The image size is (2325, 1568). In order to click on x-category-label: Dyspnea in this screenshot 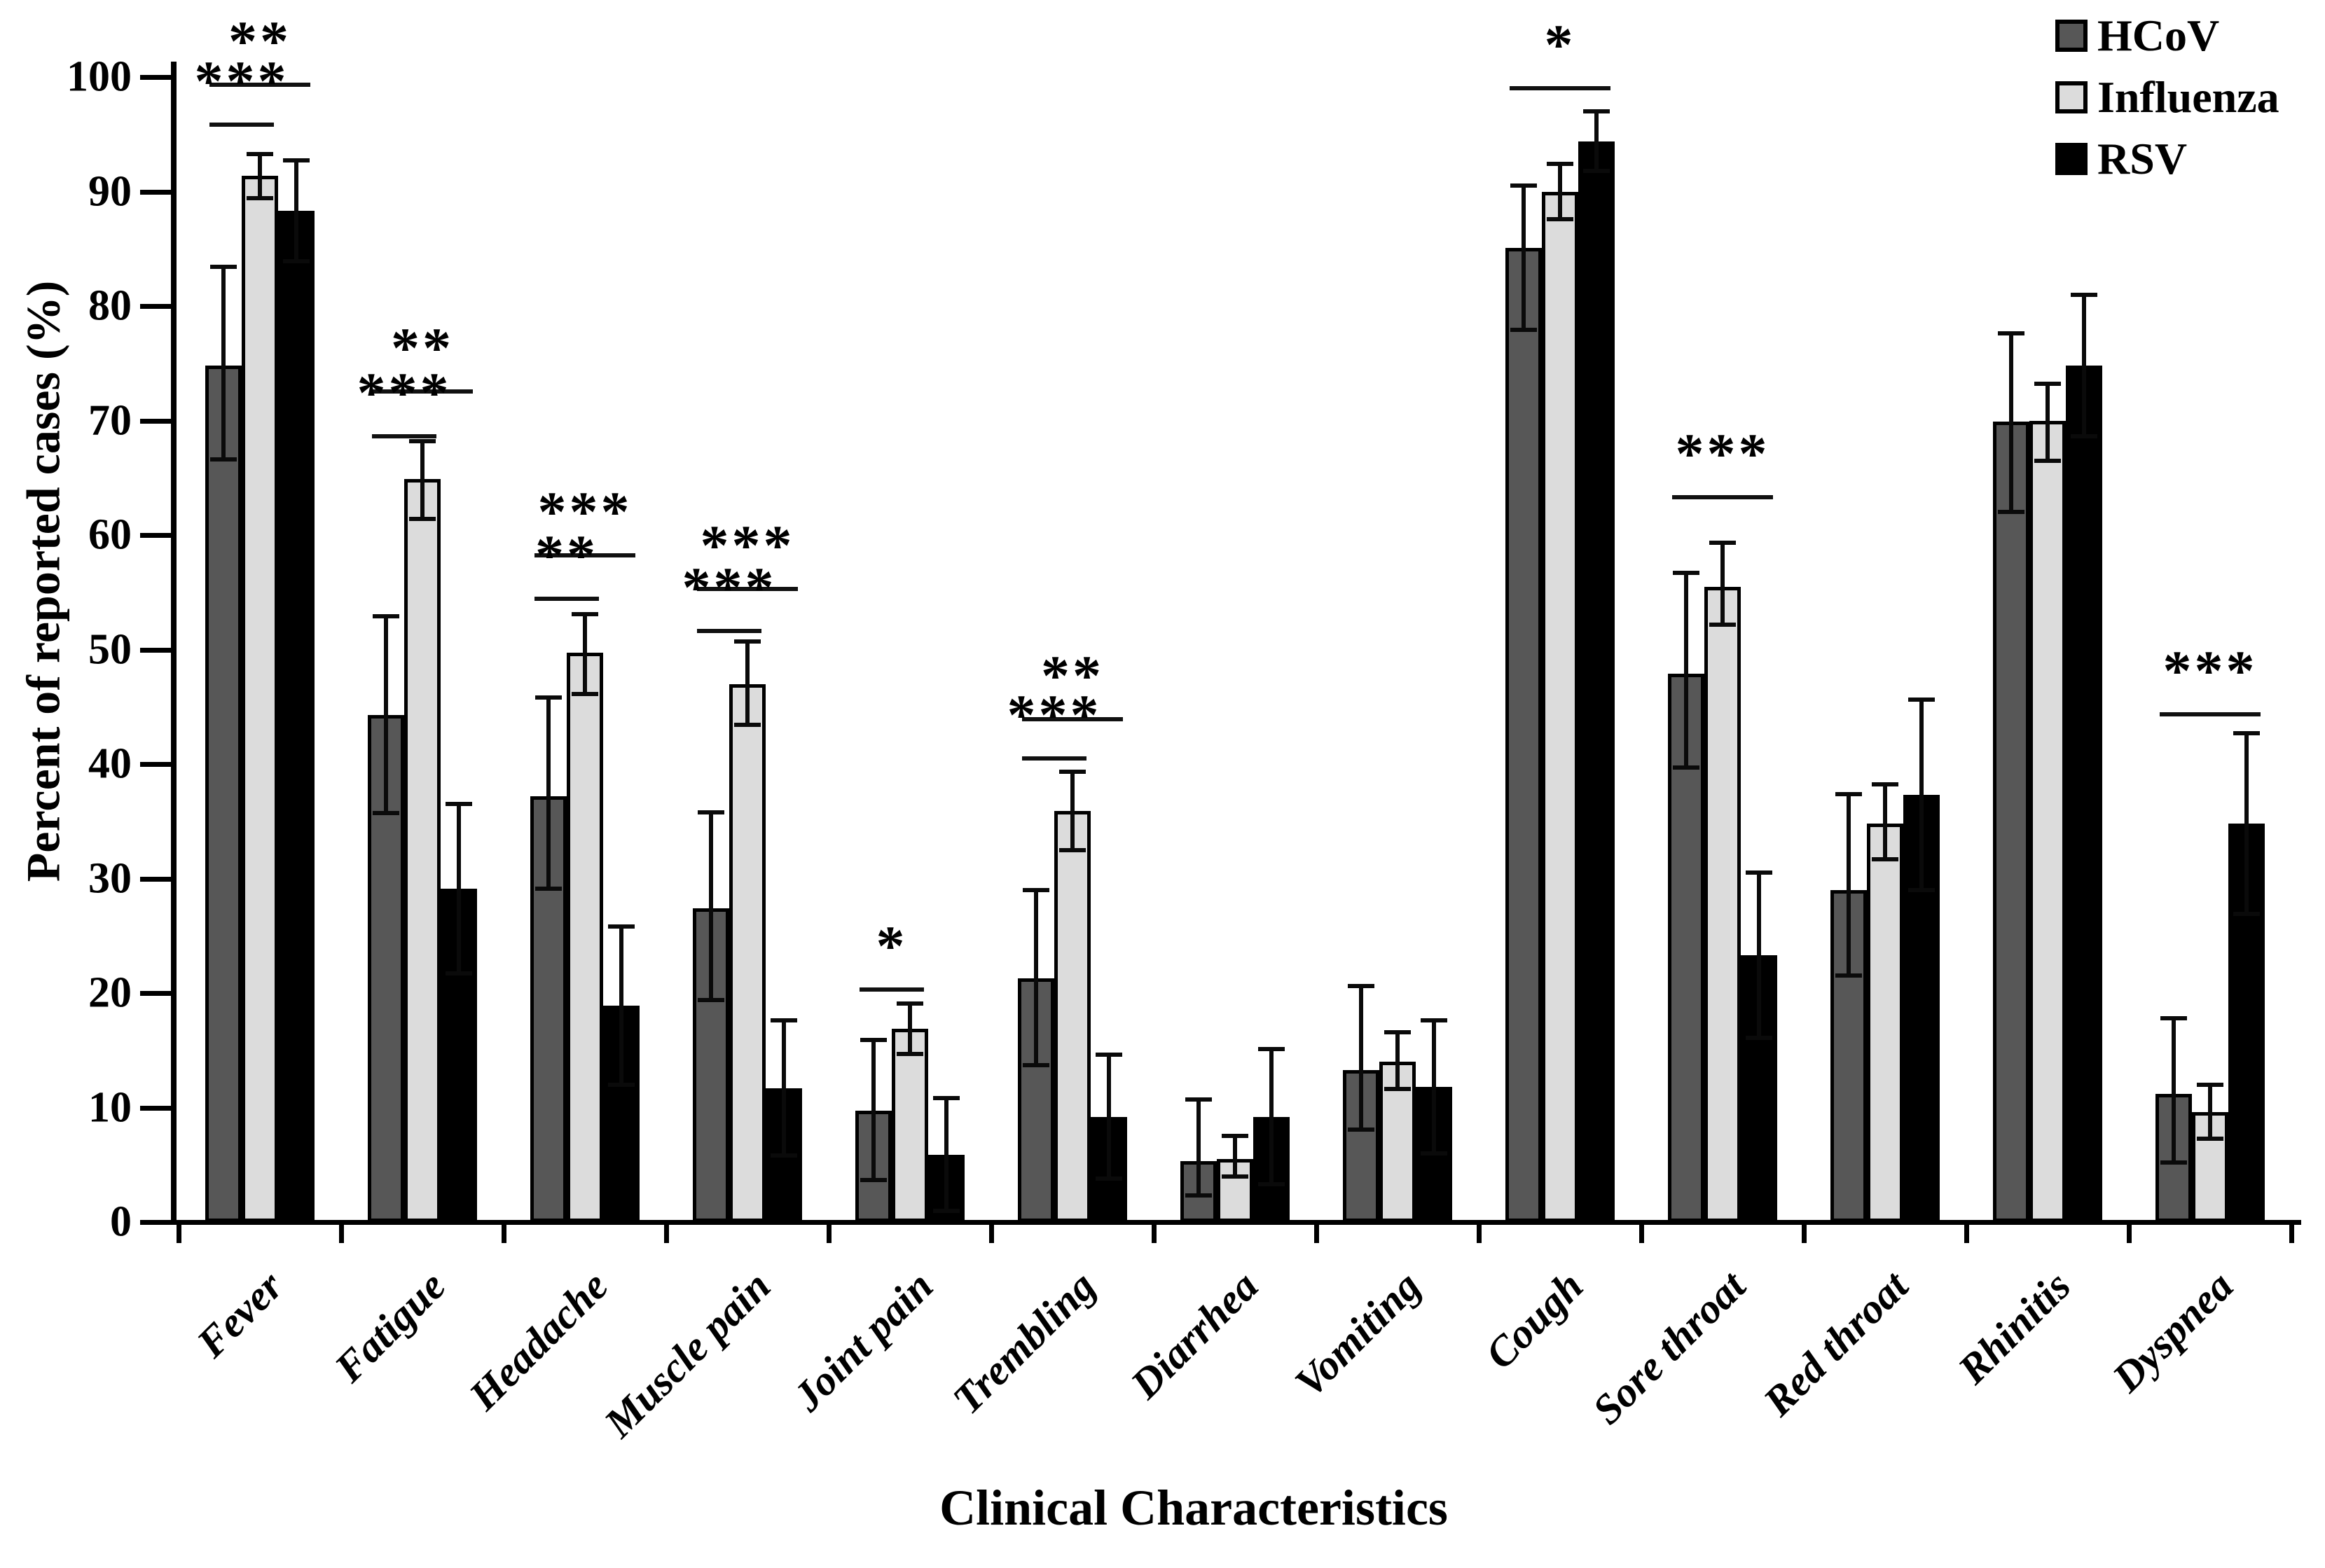, I will do `click(2172, 1331)`.